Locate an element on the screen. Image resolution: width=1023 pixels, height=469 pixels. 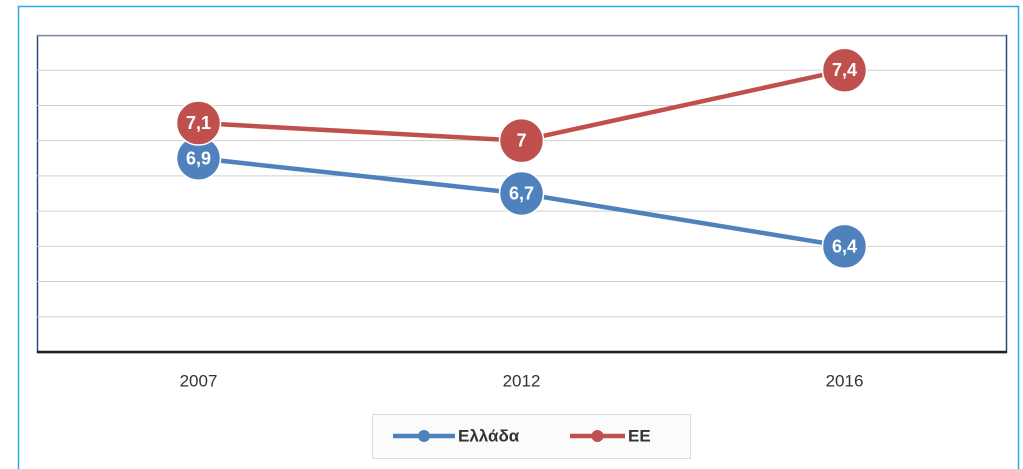
legend-label: ΕΕ is located at coordinates (639, 436).